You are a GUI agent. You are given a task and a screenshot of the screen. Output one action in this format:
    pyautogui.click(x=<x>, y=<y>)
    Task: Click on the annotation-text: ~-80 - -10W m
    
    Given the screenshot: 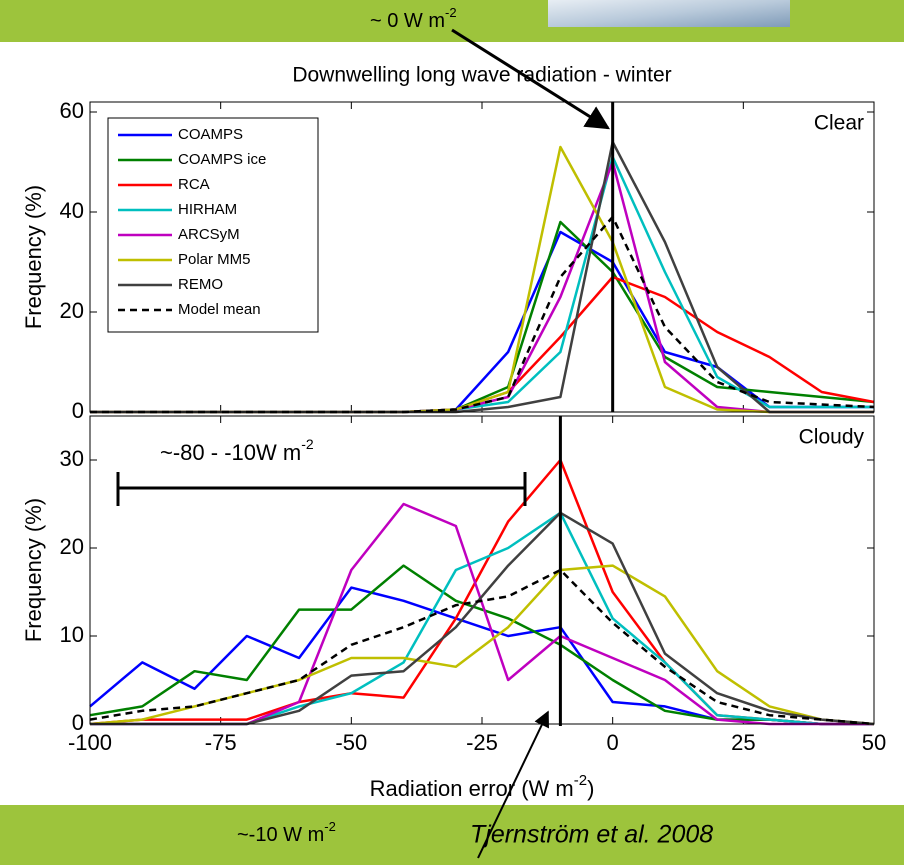 What is the action you would take?
    pyautogui.click(x=230, y=452)
    